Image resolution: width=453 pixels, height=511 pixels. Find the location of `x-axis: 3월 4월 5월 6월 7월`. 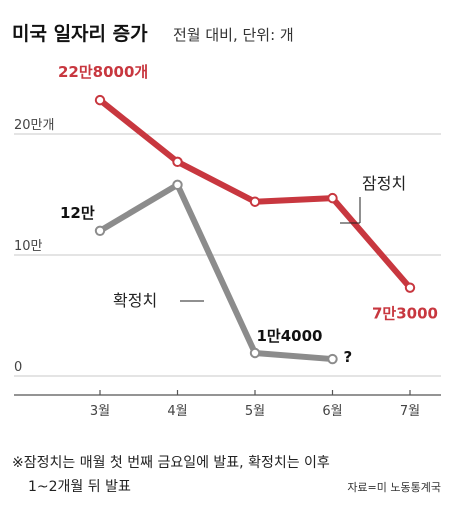

x-axis: 3월 4월 5월 6월 7월 is located at coordinates (227, 404).